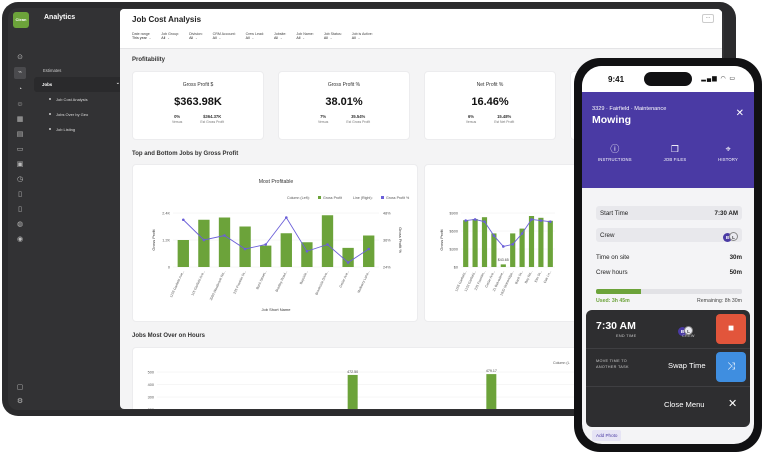 The height and width of the screenshot is (454, 768). What do you see at coordinates (20, 239) in the screenshot?
I see `settings-icon: ◉` at bounding box center [20, 239].